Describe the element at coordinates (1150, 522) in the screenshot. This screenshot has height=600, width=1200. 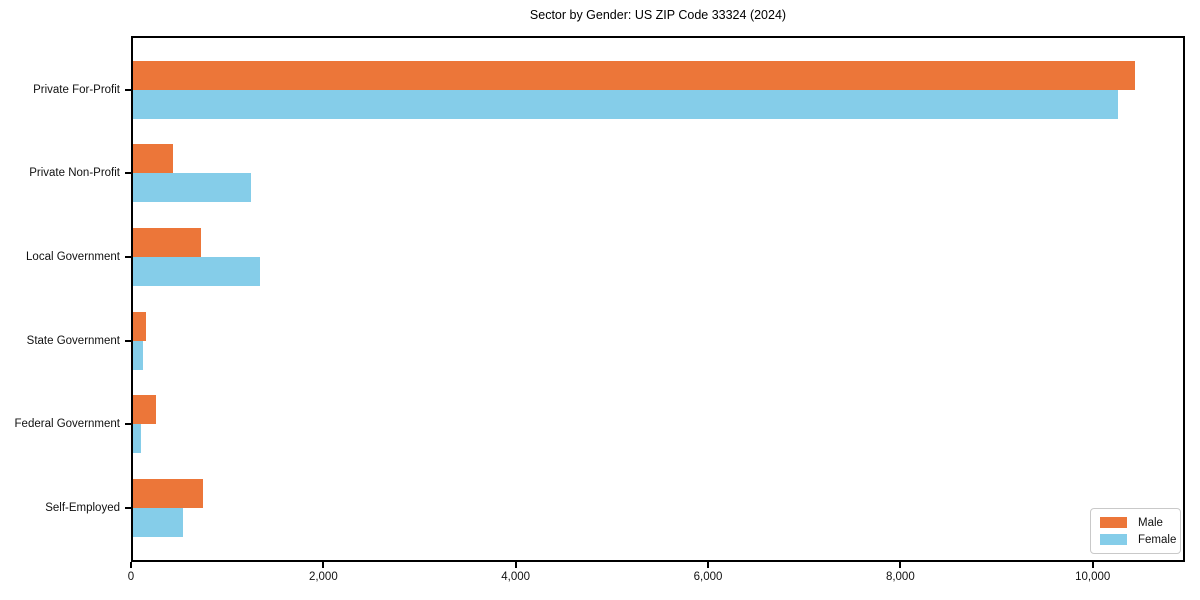
I see `legend-label-male: Male` at that location.